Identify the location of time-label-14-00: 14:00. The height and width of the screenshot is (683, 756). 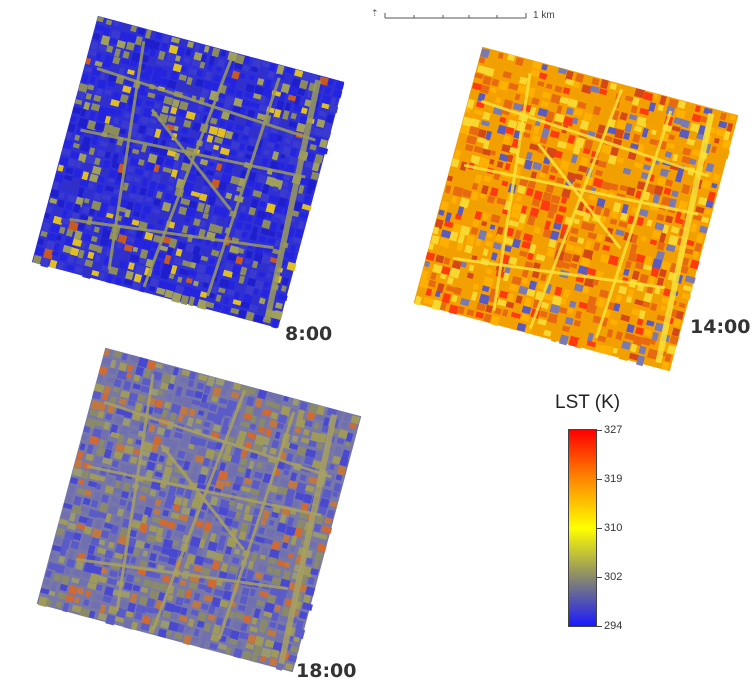
(720, 327).